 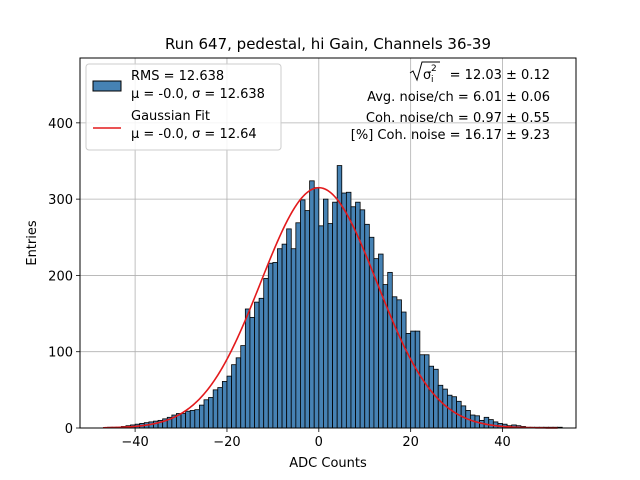 I want to click on x-axis-label: ADC Counts, so click(x=328, y=463).